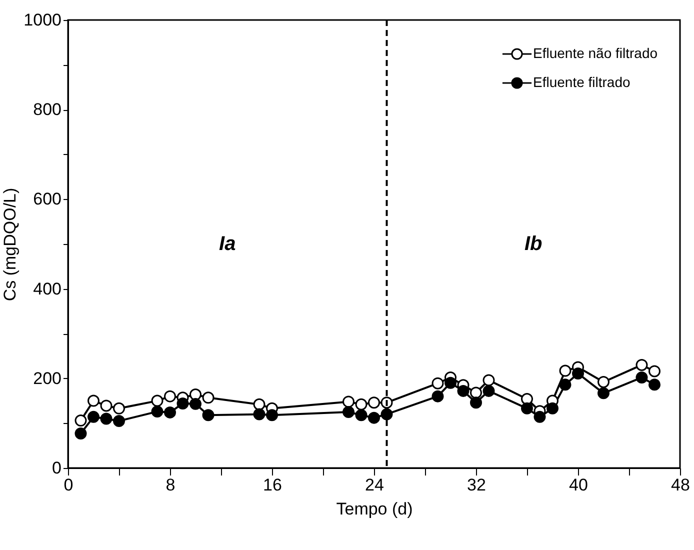 This screenshot has width=694, height=550. Describe the element at coordinates (69, 485) in the screenshot. I see `x-tick-label: 0` at that location.